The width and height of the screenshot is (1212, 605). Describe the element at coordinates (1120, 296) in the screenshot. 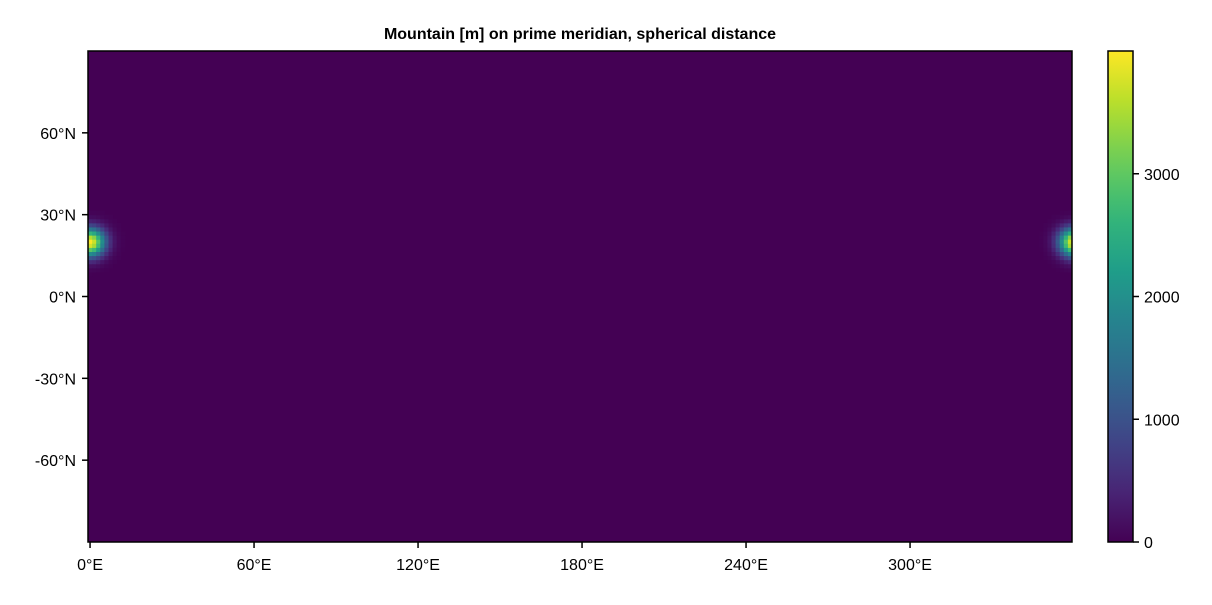

I see `colorbar` at that location.